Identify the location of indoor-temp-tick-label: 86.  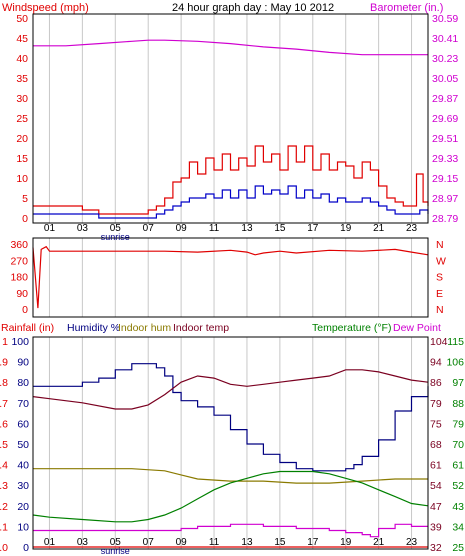
(436, 383).